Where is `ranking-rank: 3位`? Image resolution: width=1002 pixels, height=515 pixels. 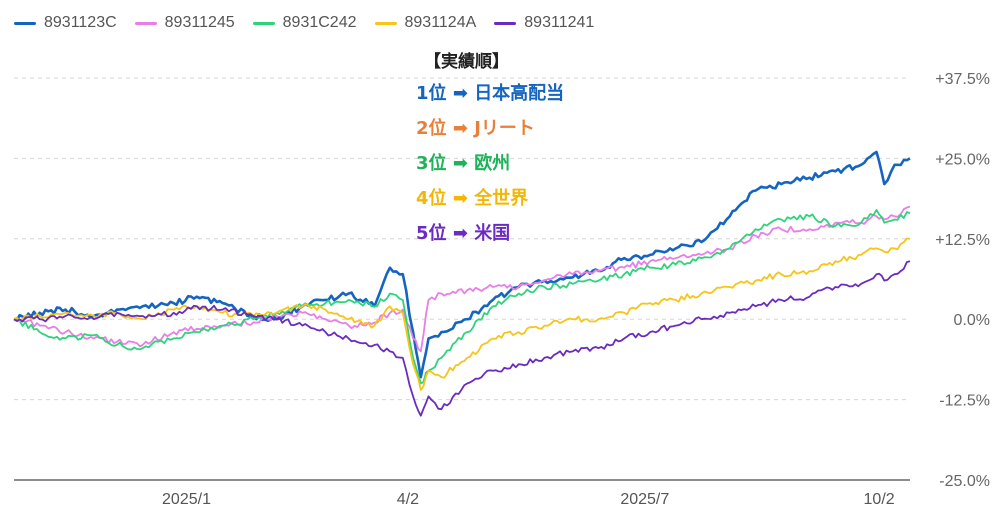 ranking-rank: 3位 is located at coordinates (431, 163).